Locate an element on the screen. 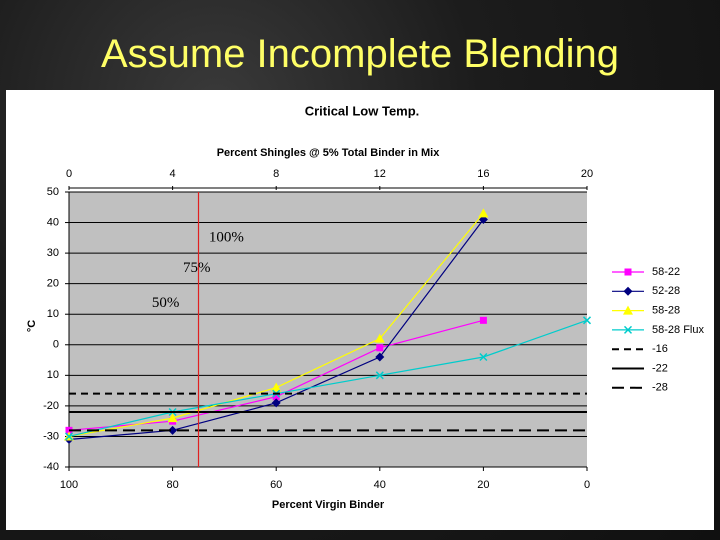 The image size is (720, 540). y-tick-label: 0 is located at coordinates (56, 345).